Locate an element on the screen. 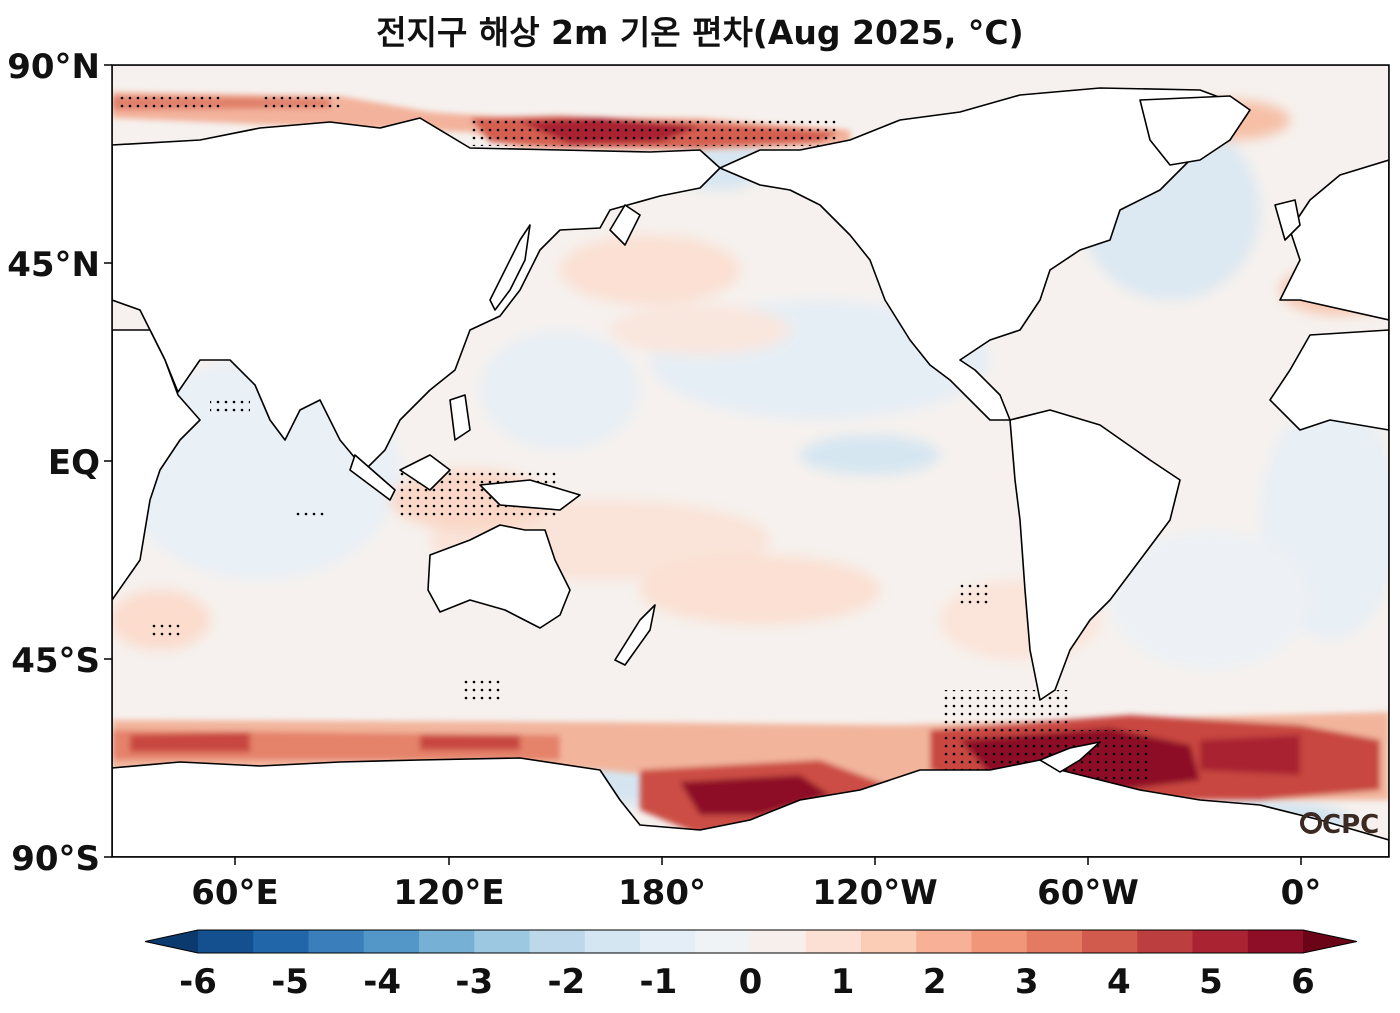 The width and height of the screenshot is (1400, 1013). lon-label-120e: 120°E is located at coordinates (448, 893).